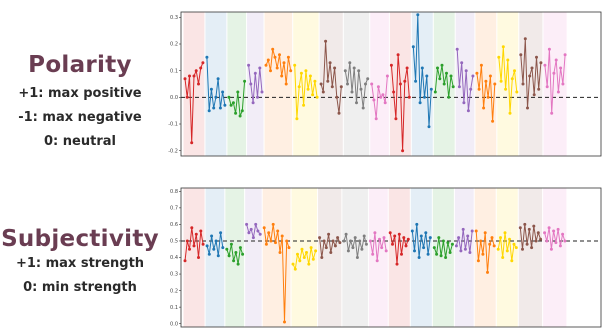  What do you see at coordinates (80, 239) in the screenshot?
I see `subjectivity-title: Subjectivity` at bounding box center [80, 239].